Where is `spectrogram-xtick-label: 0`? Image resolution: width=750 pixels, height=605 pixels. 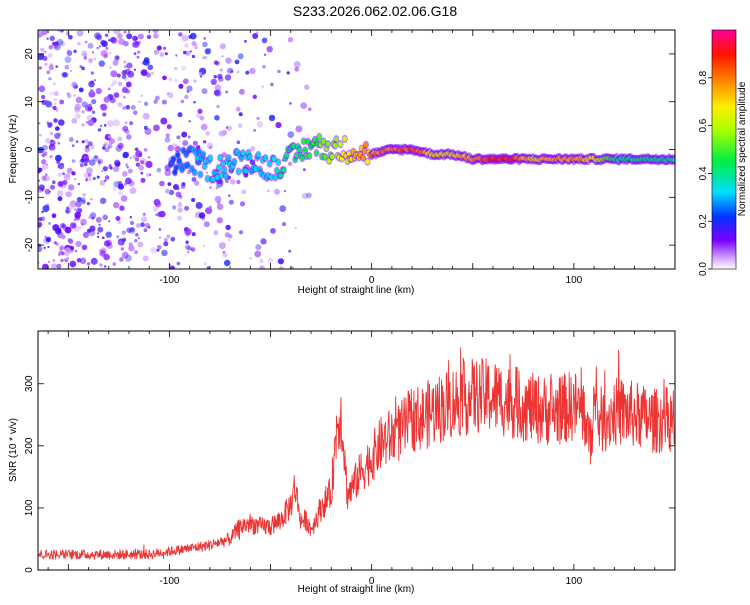 spectrogram-xtick-label: 0 is located at coordinates (372, 280).